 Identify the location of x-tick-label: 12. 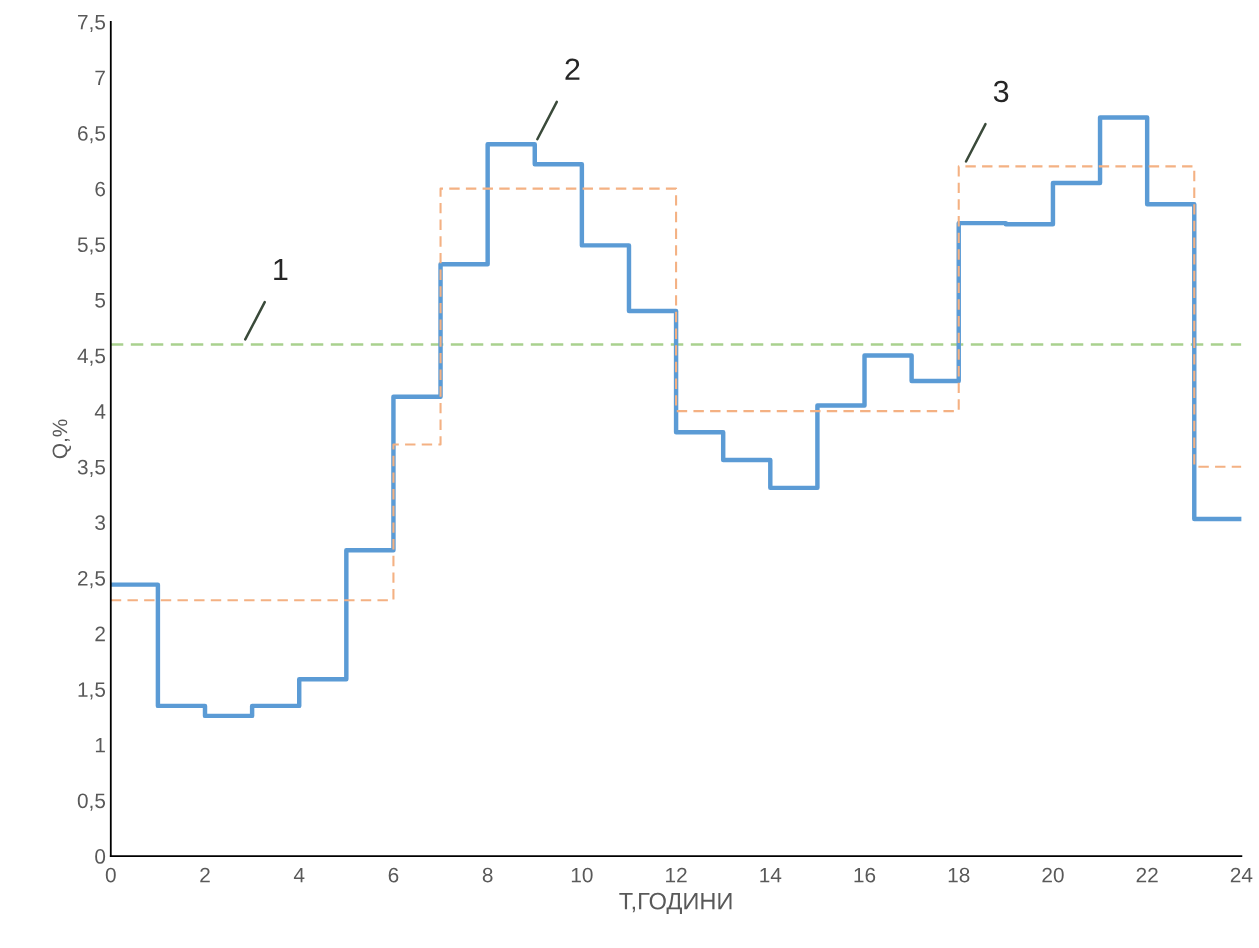
(676, 875).